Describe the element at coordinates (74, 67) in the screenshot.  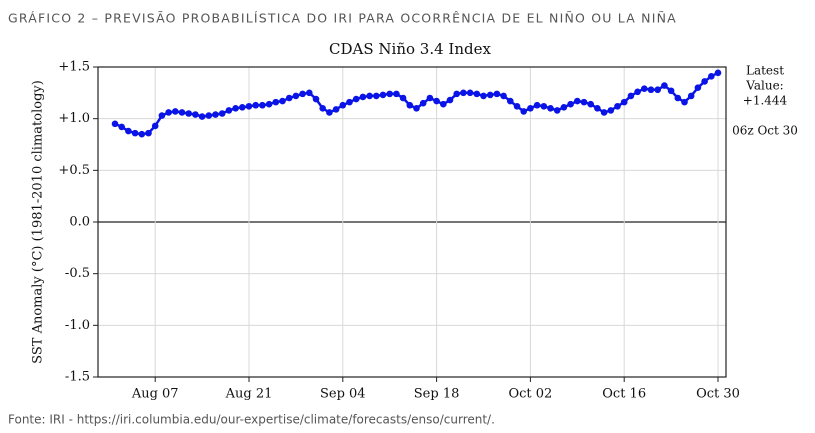
I see `y-tick-label: +1.5` at that location.